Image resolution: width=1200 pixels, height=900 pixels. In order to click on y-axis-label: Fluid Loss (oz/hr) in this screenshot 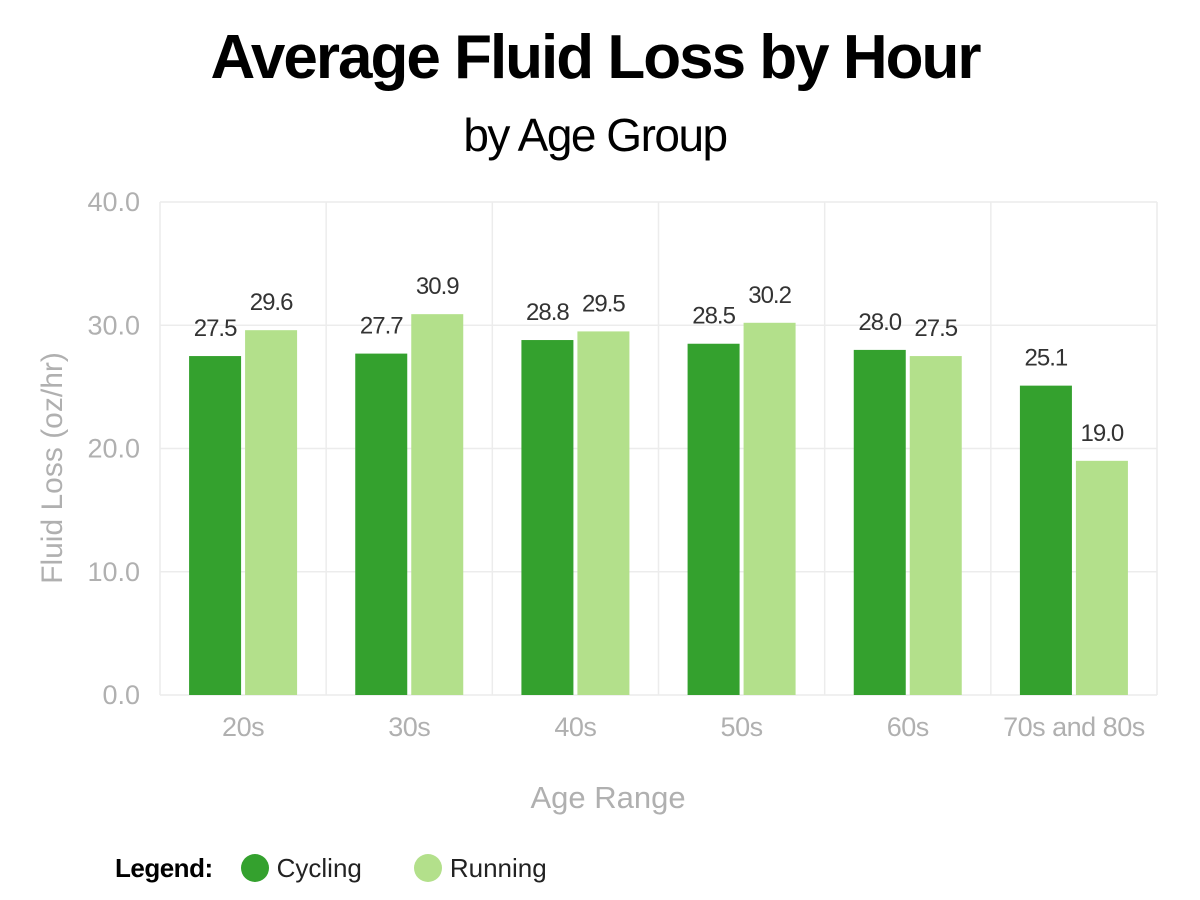, I will do `click(52, 468)`.